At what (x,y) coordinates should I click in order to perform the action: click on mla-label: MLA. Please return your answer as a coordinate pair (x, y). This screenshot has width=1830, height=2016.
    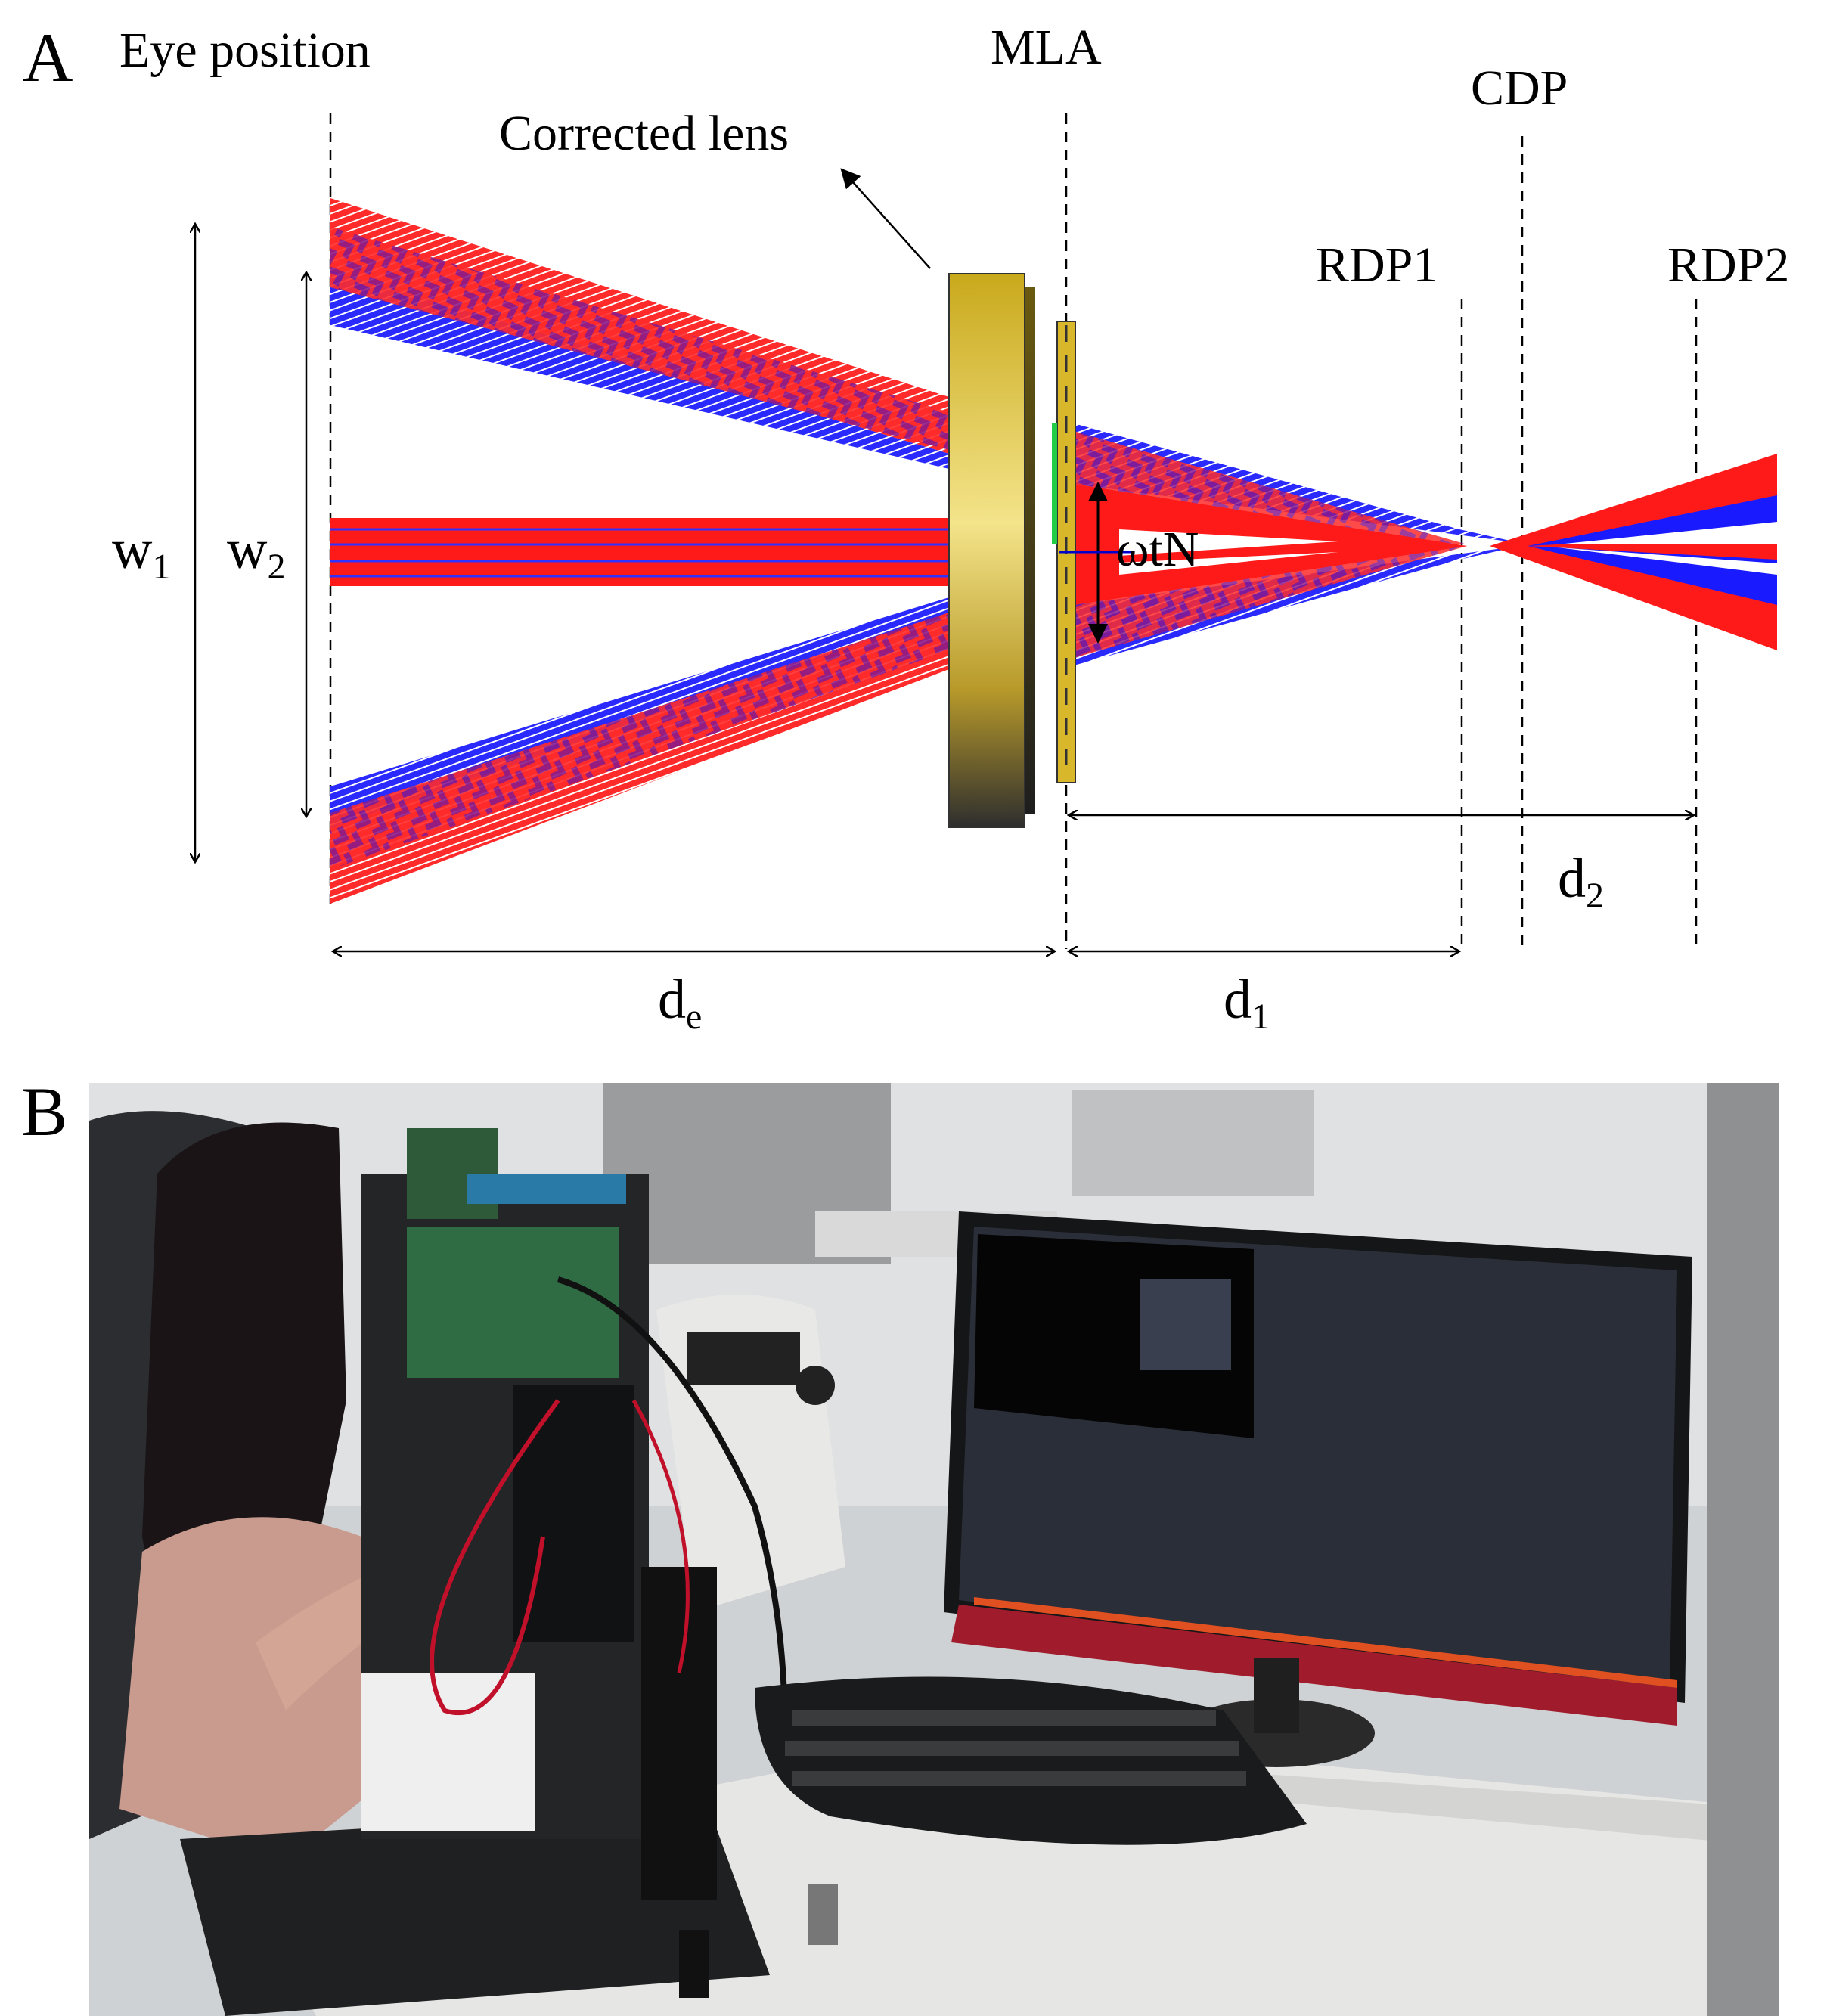
    Looking at the image, I should click on (1046, 47).